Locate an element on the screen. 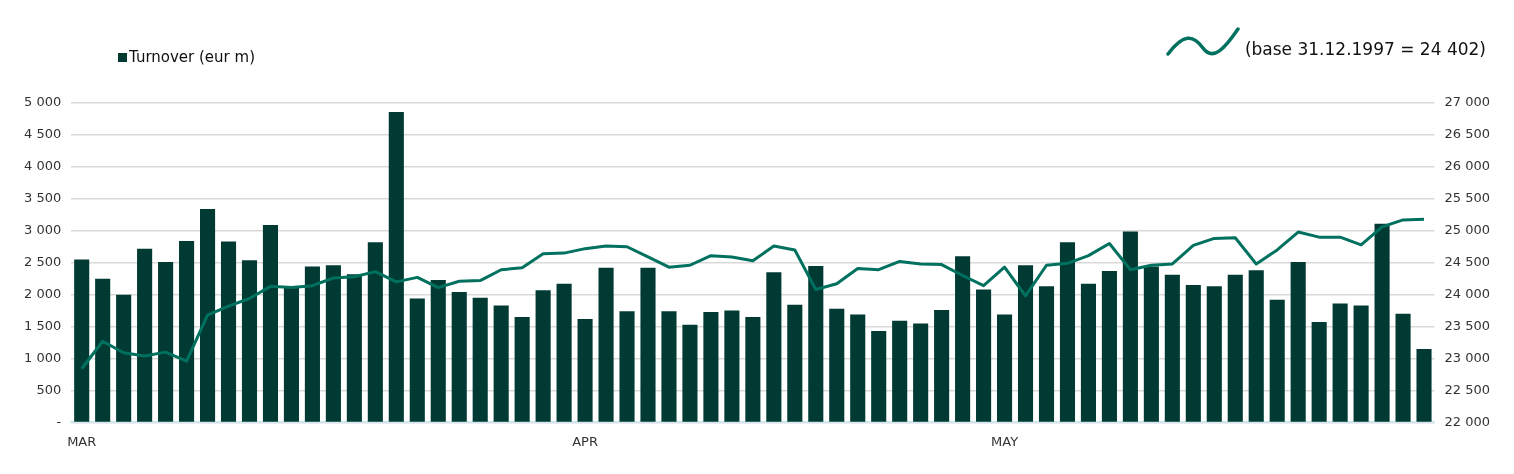  y-tick-label: 3 000 is located at coordinates (43, 230).